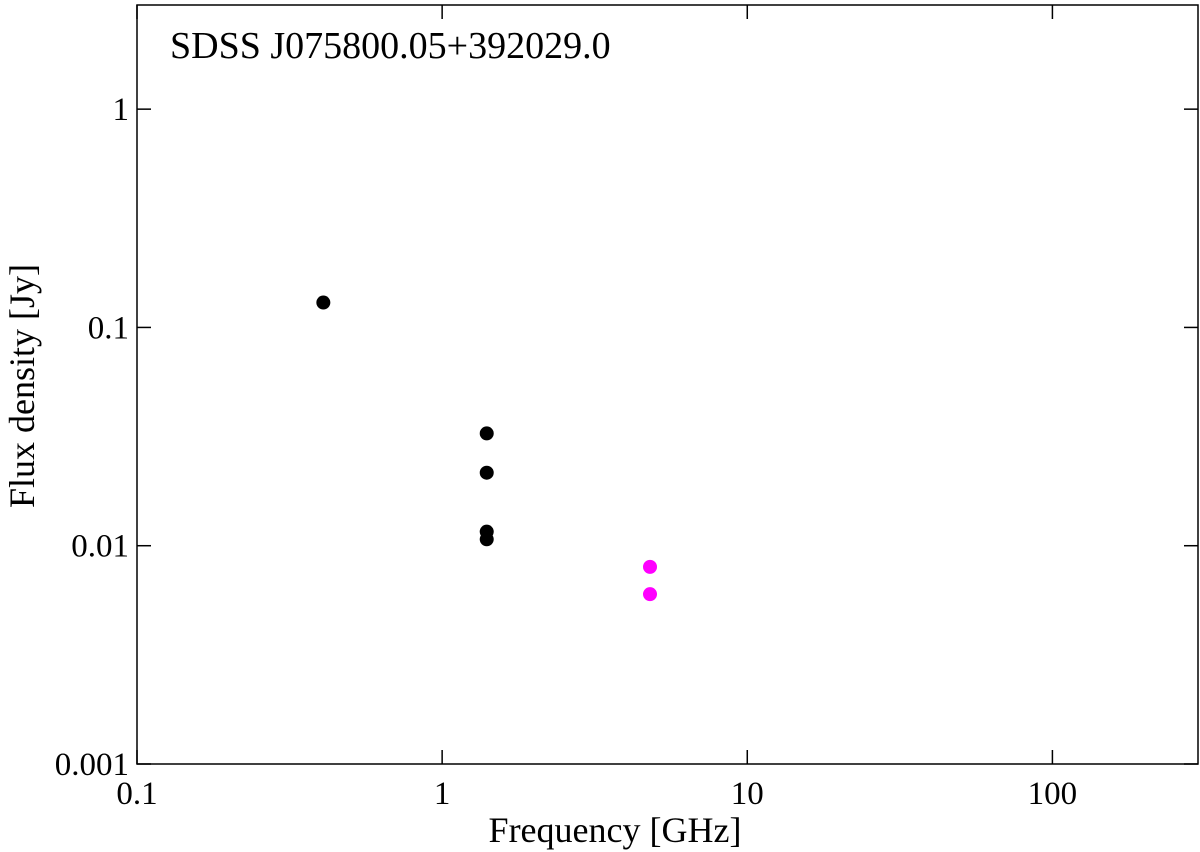 The height and width of the screenshot is (852, 1200). What do you see at coordinates (136, 794) in the screenshot?
I see `x-tick-label: 0.1` at bounding box center [136, 794].